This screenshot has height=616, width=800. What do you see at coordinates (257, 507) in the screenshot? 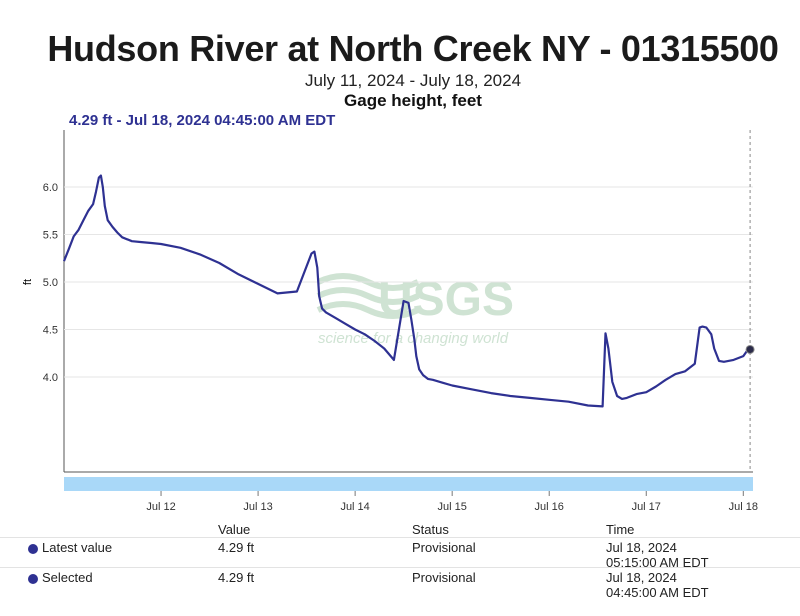
I see `x-tick-label: Jul 13` at bounding box center [257, 507].